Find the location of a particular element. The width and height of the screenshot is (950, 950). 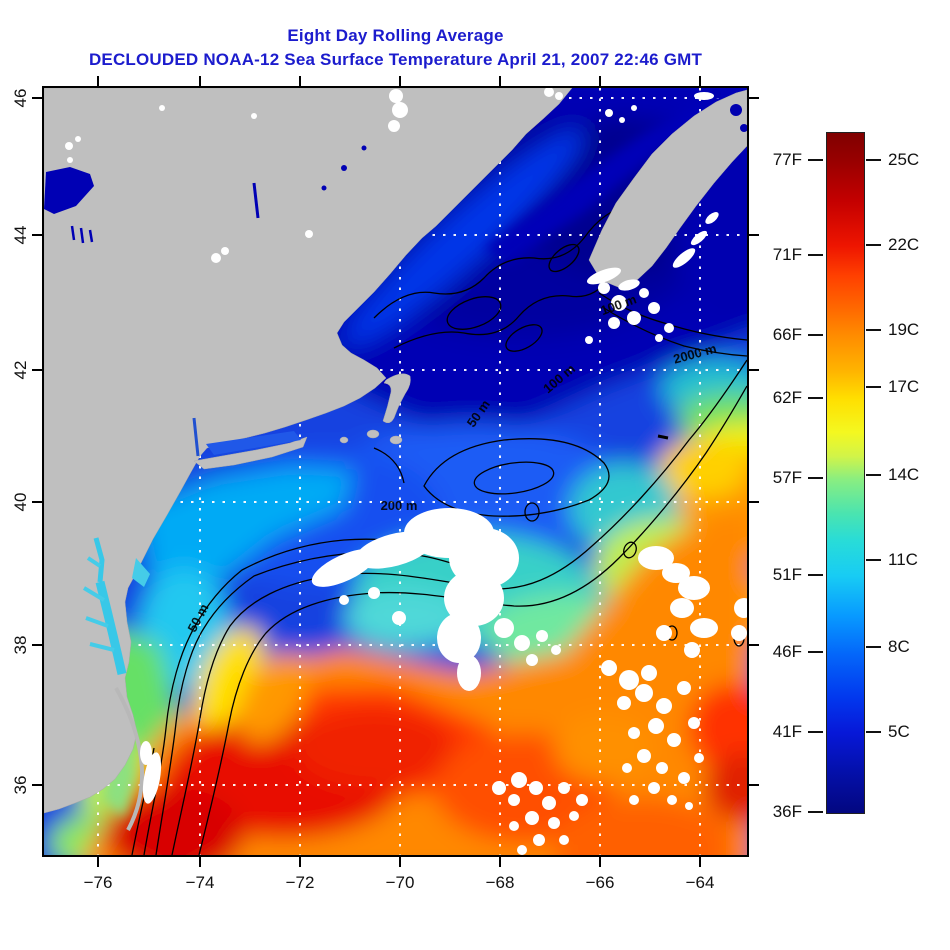

colorbar-label-celsius: 25C is located at coordinates (904, 159).